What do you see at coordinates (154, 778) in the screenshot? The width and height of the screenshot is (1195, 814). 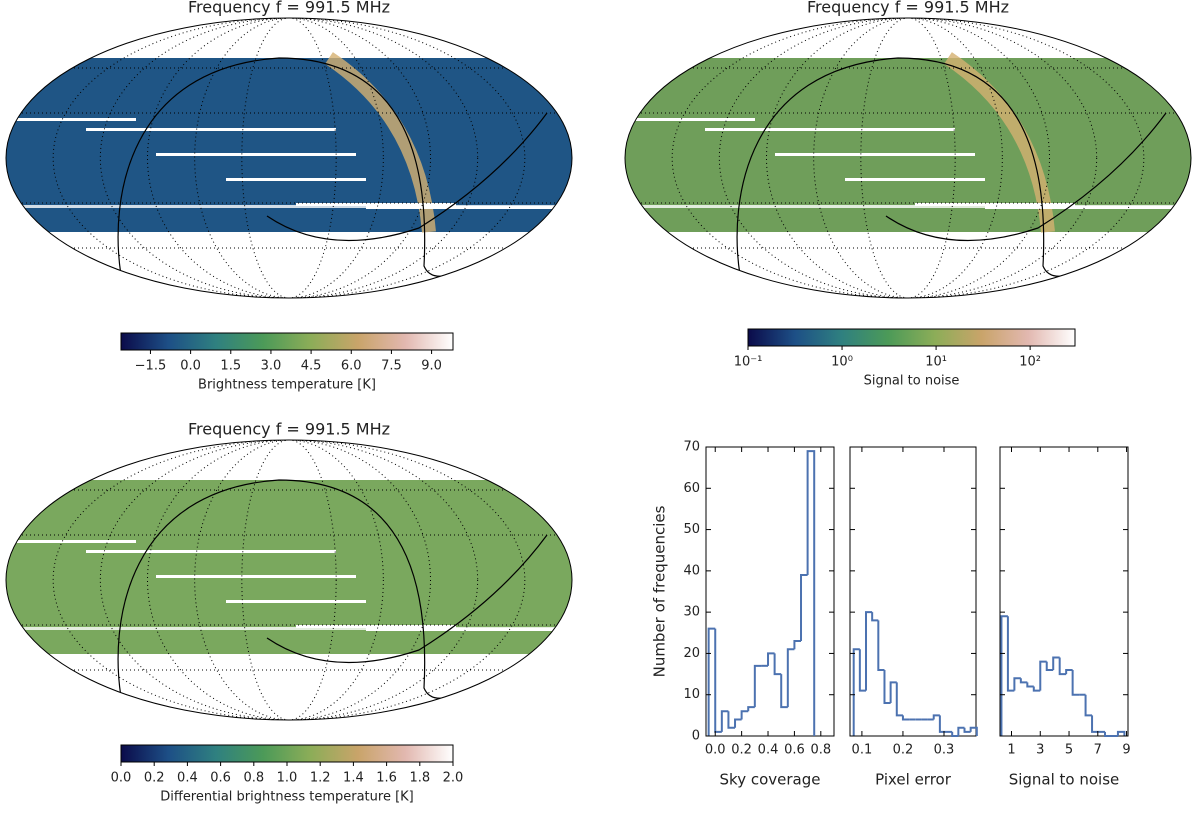 I see `colorbar-tick-label: 0.2` at bounding box center [154, 778].